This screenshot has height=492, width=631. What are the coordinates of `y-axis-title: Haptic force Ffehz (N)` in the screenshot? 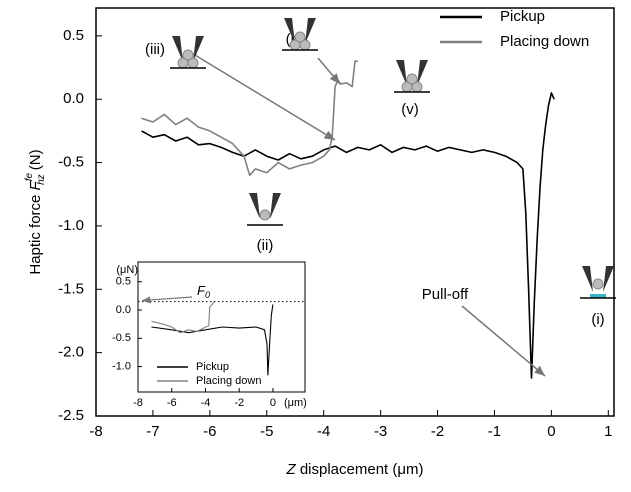 It's located at (35, 211).